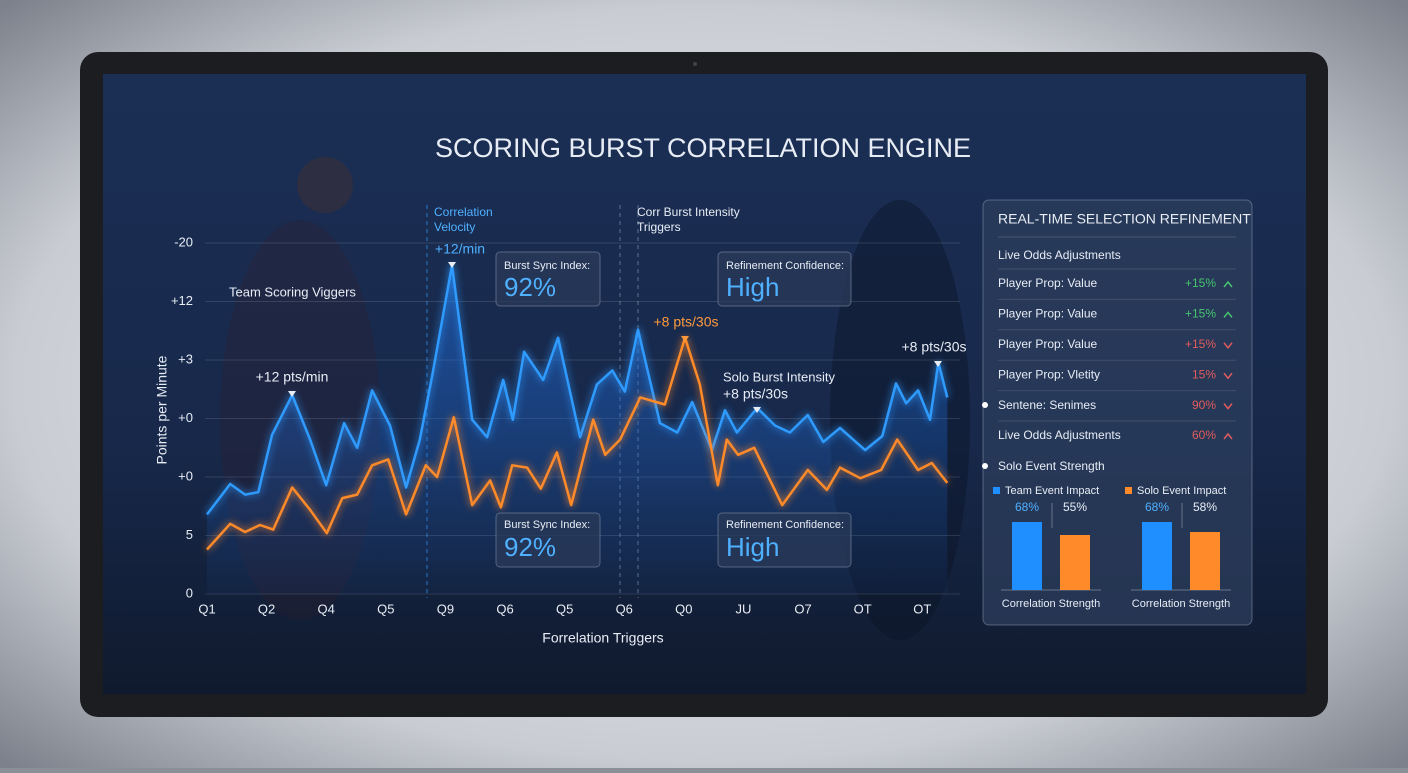  I want to click on x-tick-label: Q4, so click(326, 608).